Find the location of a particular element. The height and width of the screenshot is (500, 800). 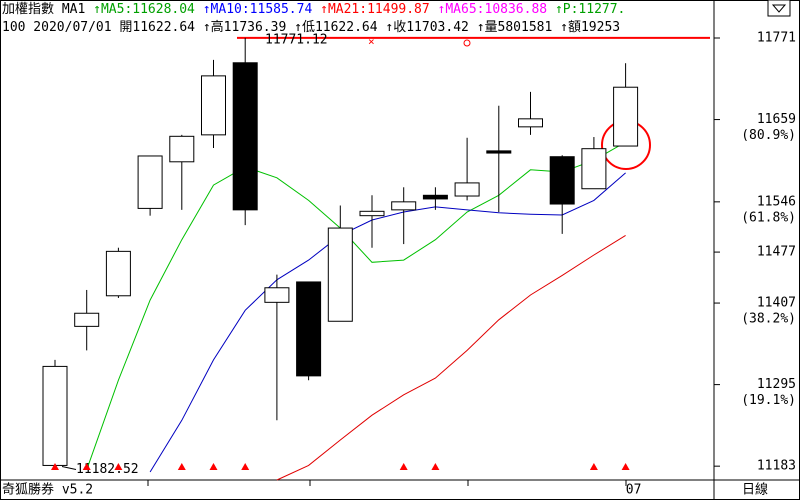

quote-field: ↑低11622.64 is located at coordinates (339, 27).